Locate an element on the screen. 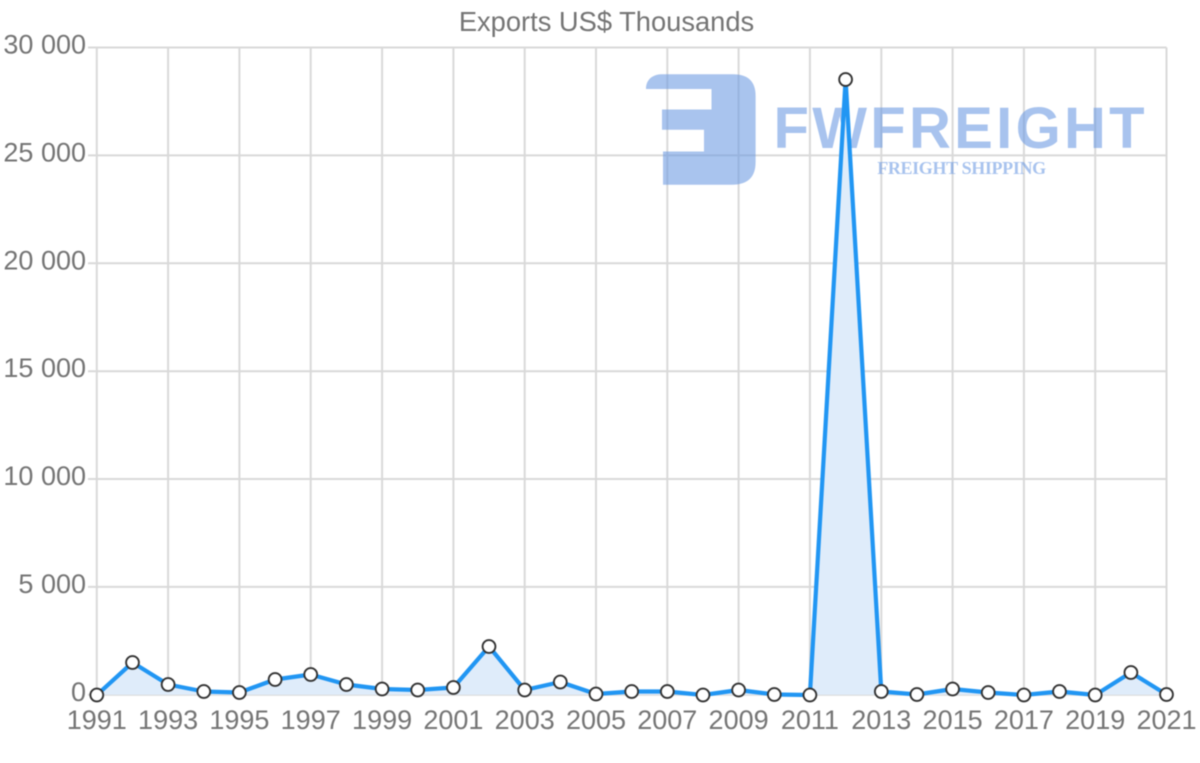  svg-text: 15 000 is located at coordinates (44, 368).